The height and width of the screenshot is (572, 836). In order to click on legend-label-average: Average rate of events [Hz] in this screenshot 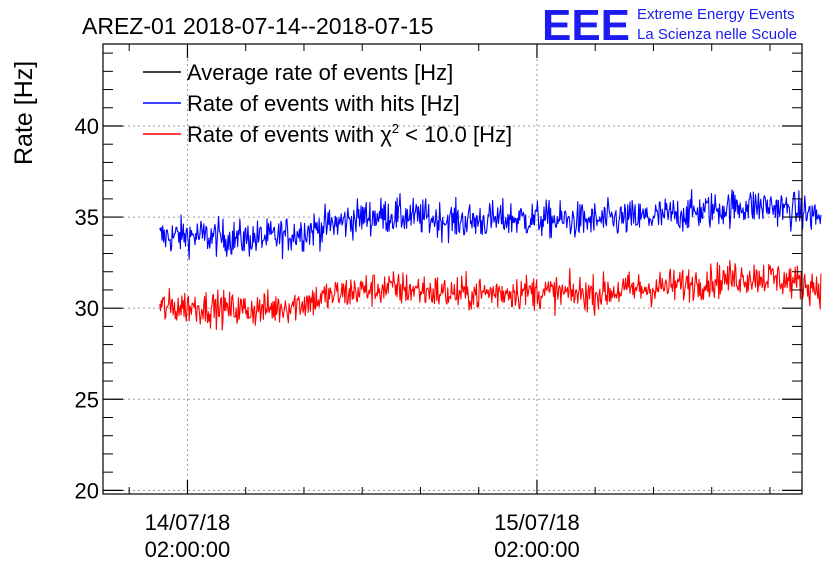, I will do `click(320, 72)`.